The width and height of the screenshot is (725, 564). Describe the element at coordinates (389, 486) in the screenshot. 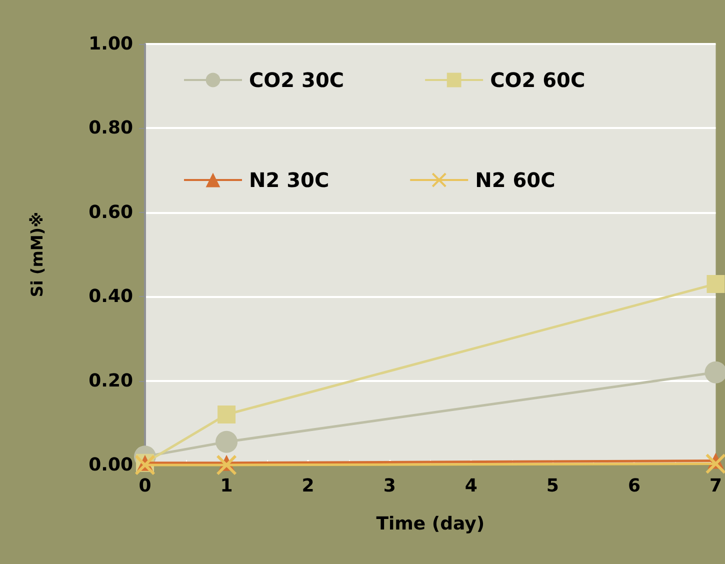

I see `x-tick-label: 3` at that location.